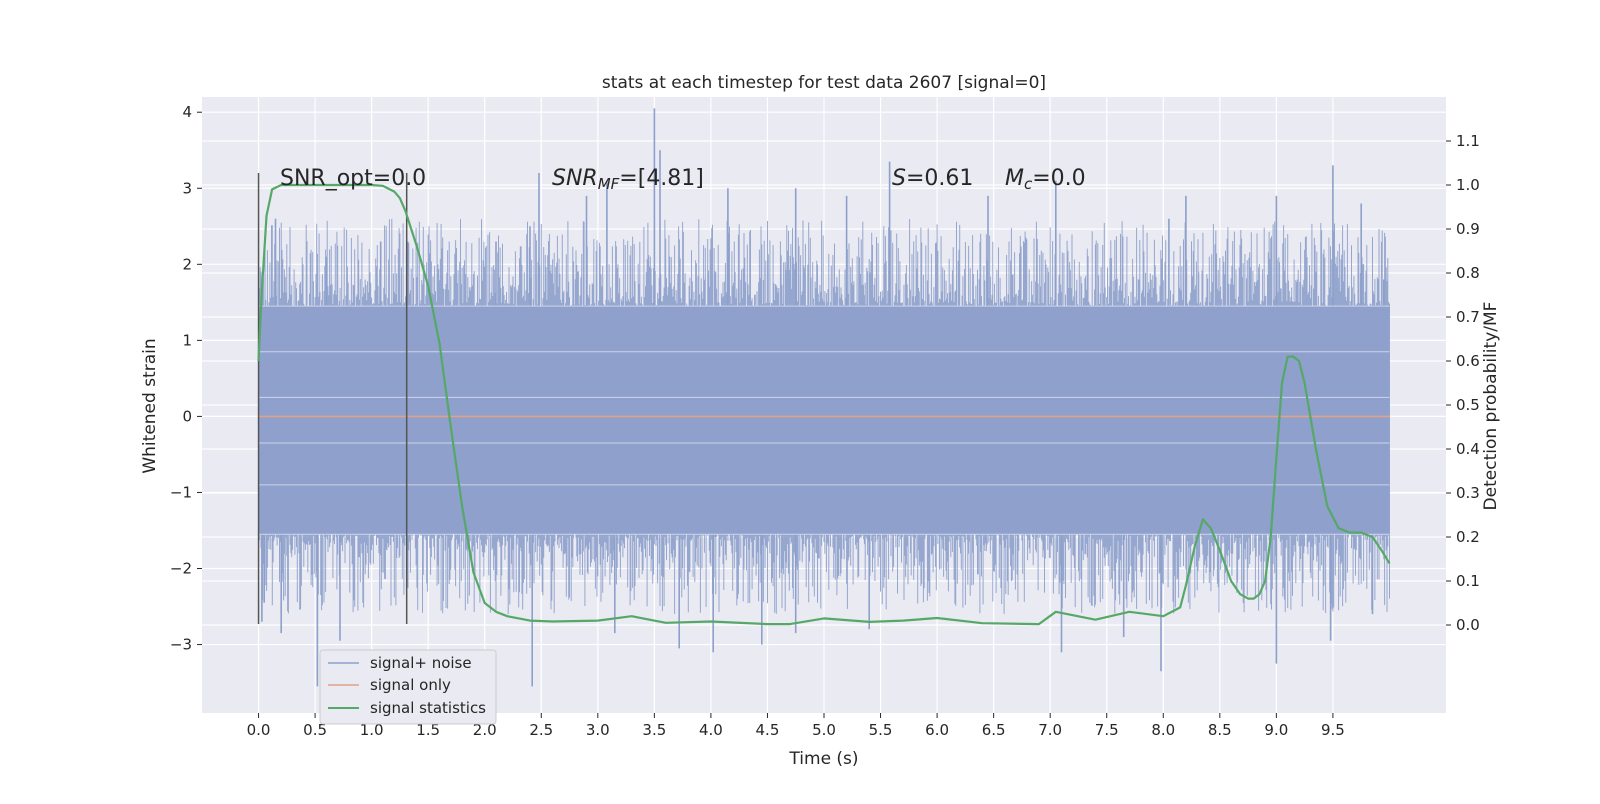  I want to click on x-tick-label: 8.5, so click(1220, 730).